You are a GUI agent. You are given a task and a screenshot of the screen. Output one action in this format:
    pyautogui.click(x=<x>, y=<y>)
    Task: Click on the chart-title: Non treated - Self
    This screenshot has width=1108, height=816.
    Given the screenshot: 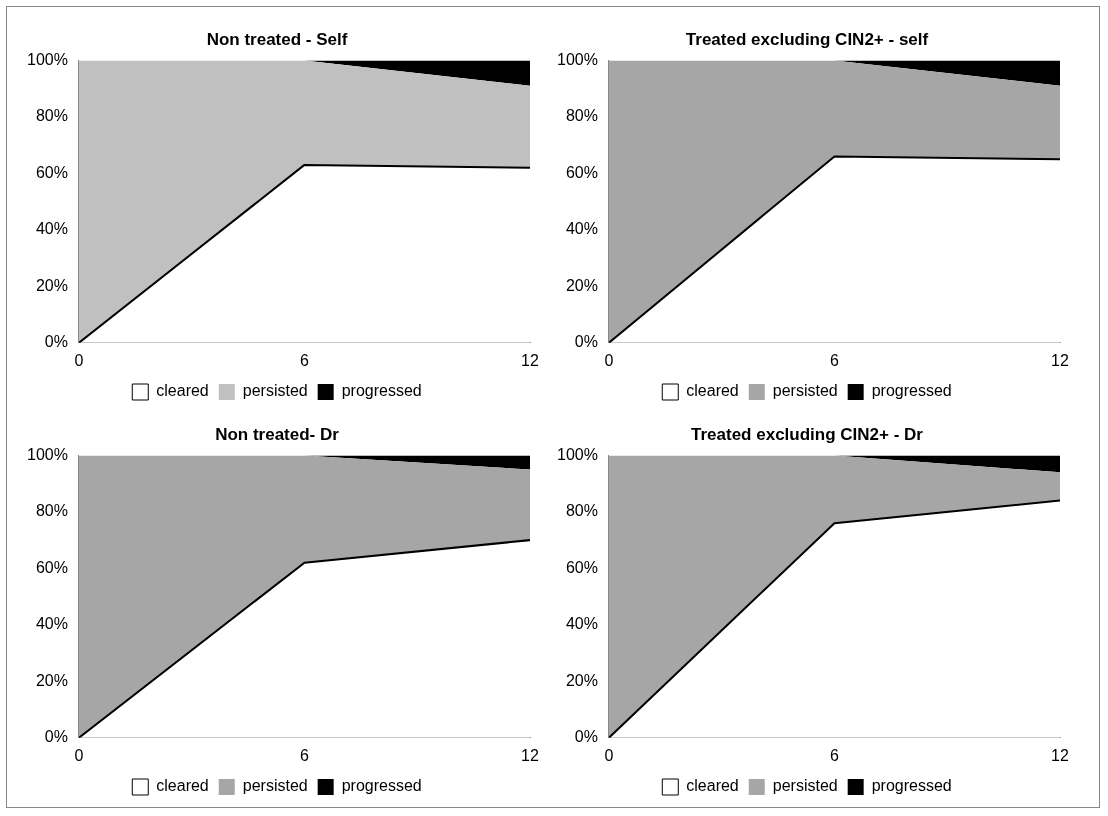 What is the action you would take?
    pyautogui.click(x=277, y=39)
    